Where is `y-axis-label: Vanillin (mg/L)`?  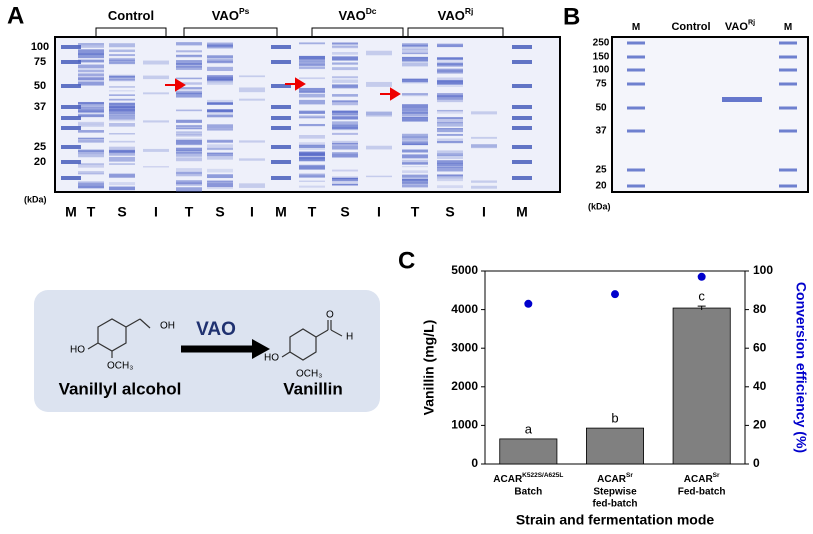 y-axis-label: Vanillin (mg/L) is located at coordinates (429, 368).